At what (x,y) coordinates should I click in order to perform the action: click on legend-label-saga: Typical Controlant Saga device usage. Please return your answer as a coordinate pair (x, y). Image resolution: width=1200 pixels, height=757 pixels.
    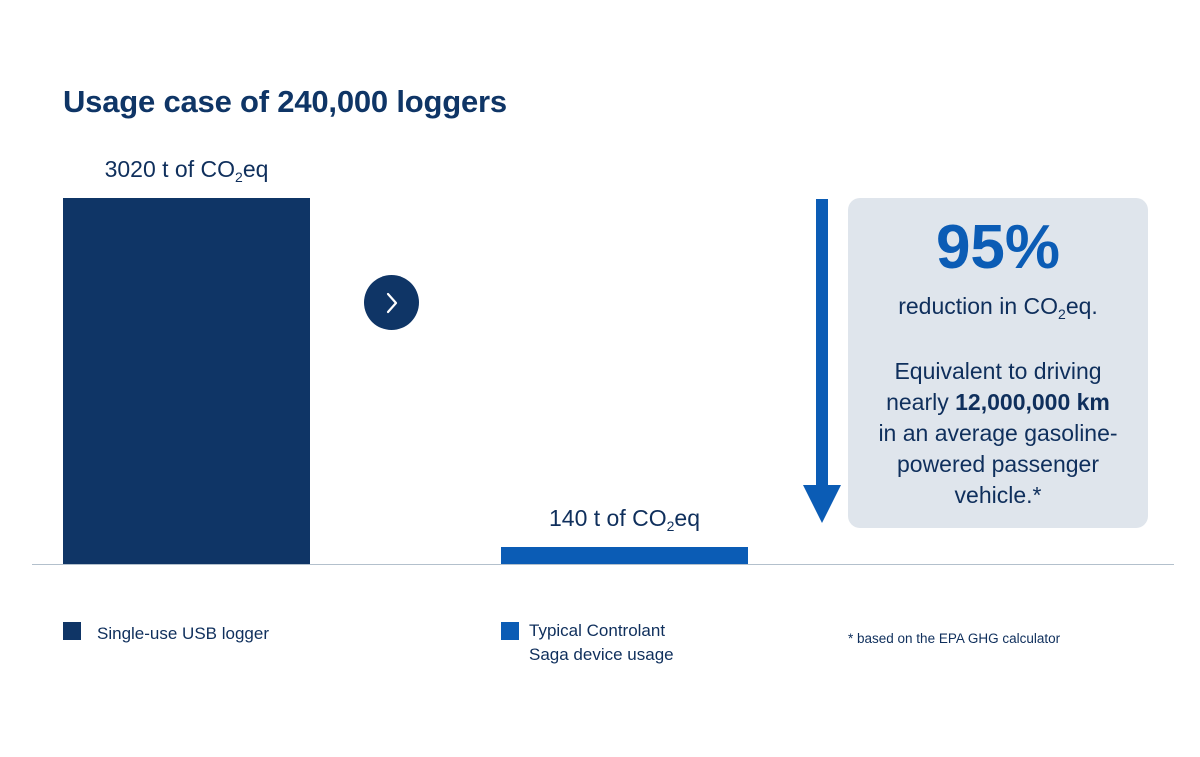
    Looking at the image, I should click on (601, 642).